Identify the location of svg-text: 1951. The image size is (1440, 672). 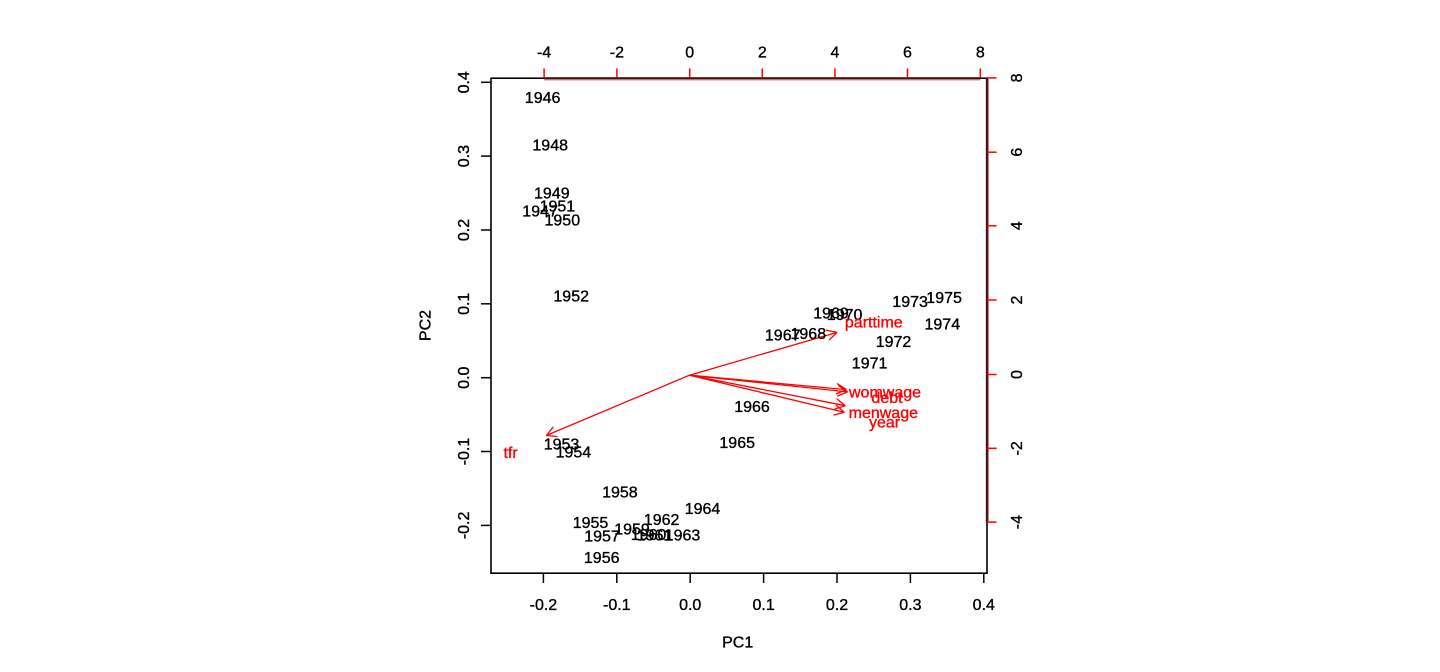
(558, 207).